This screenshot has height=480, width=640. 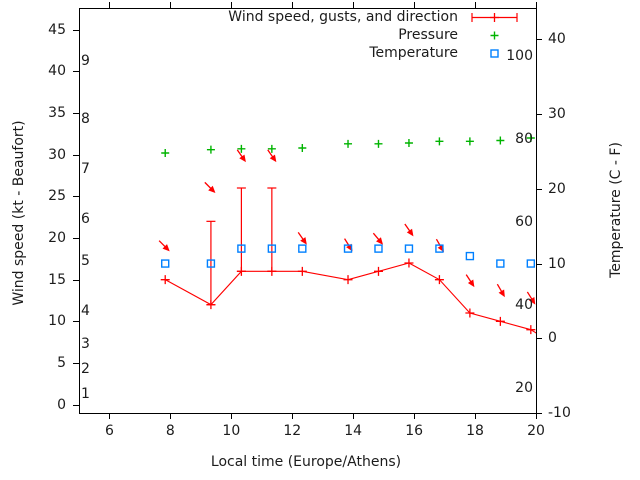 I want to click on y-axis-right-title: Temperature (C - F), so click(x=616, y=210).